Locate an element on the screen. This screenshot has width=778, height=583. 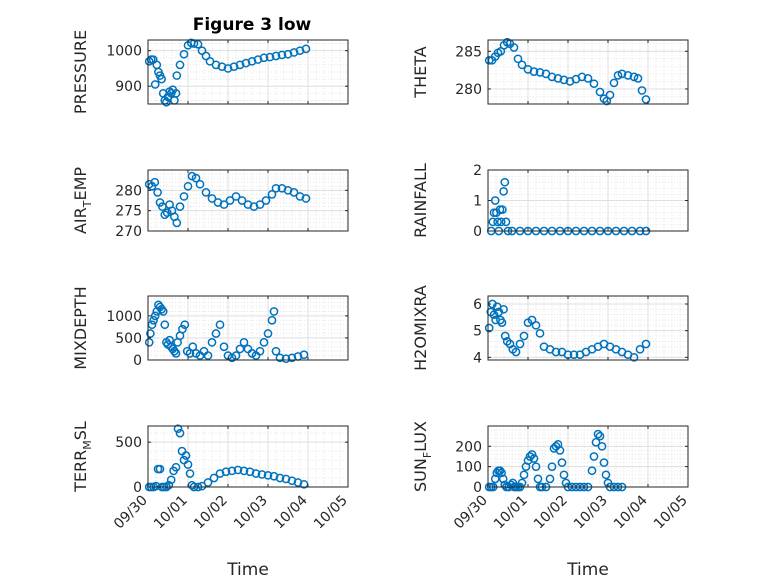
x-tick-label: 09/30 is located at coordinates (131, 513).